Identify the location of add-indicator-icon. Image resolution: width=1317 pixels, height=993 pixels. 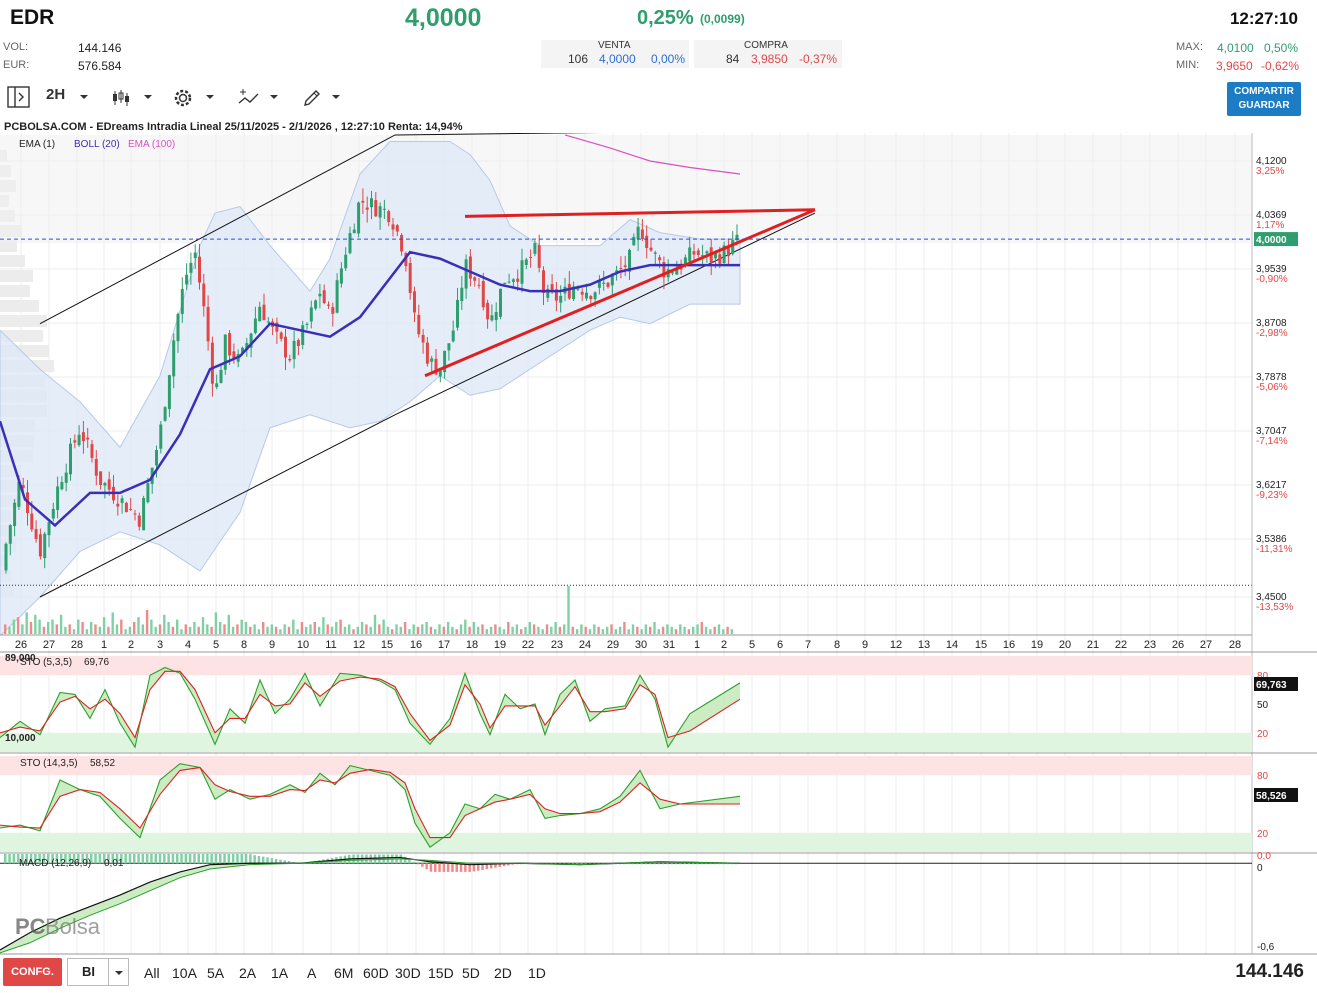
(249, 98).